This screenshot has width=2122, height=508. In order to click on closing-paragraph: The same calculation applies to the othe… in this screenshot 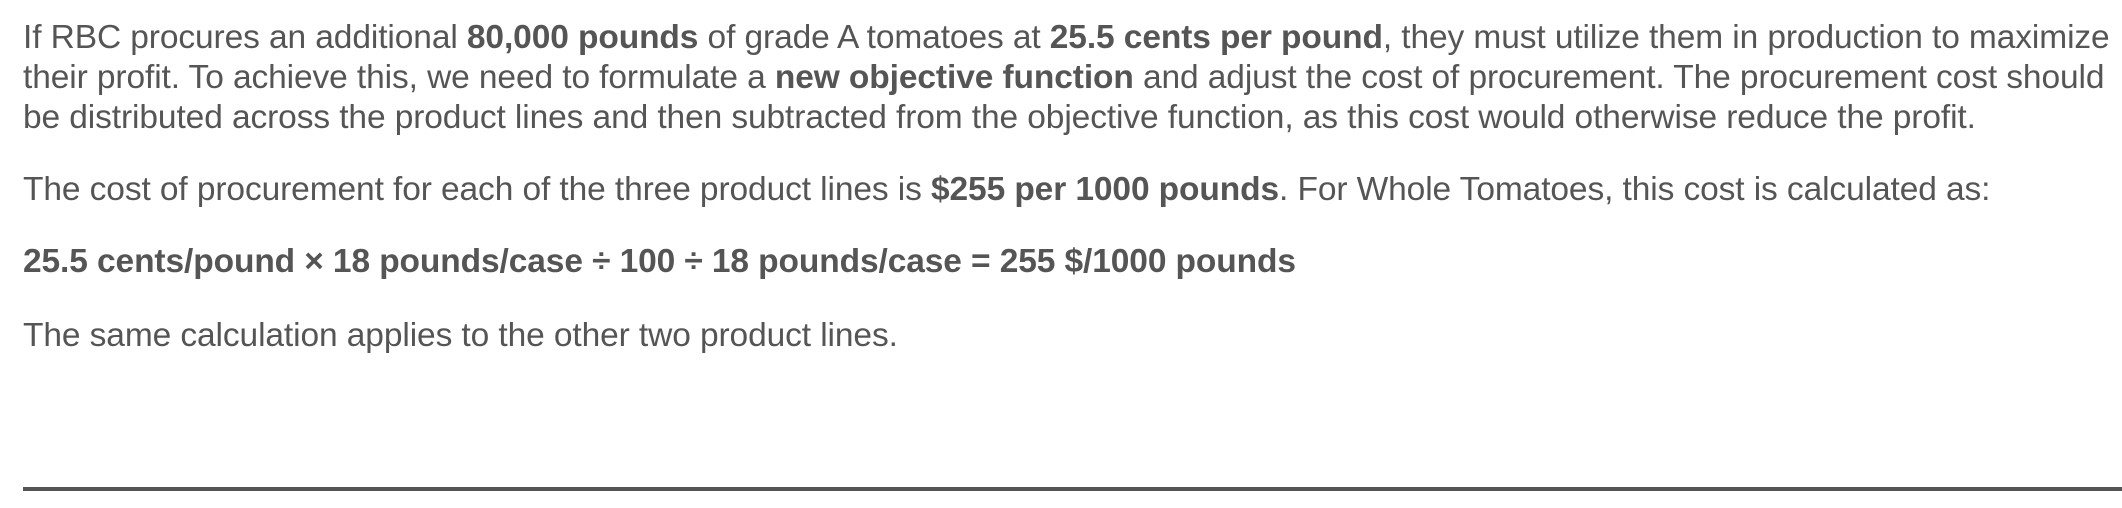, I will do `click(460, 335)`.